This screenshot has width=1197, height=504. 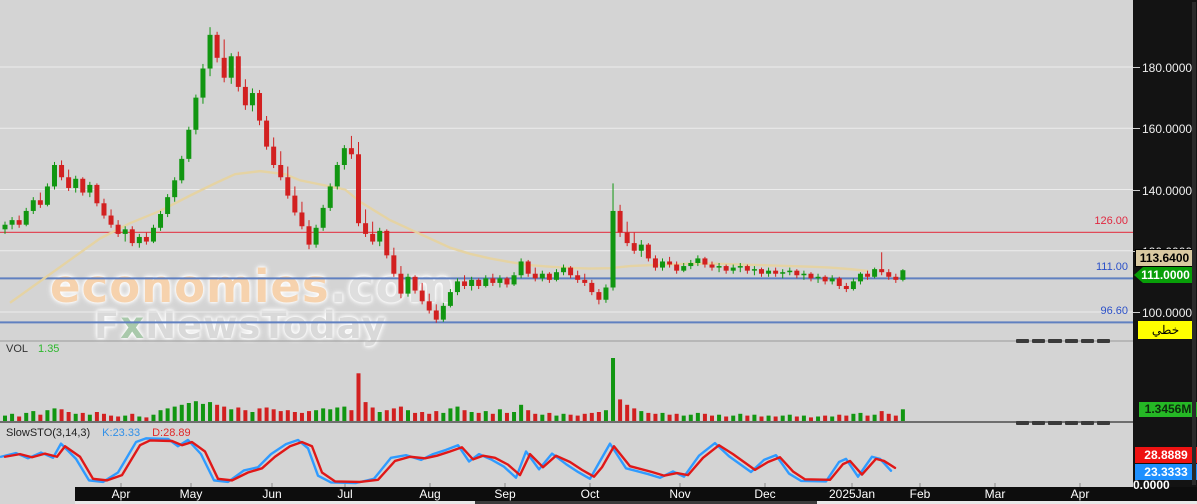 What do you see at coordinates (1165, 330) in the screenshot?
I see `scale-mode-badge: خطي` at bounding box center [1165, 330].